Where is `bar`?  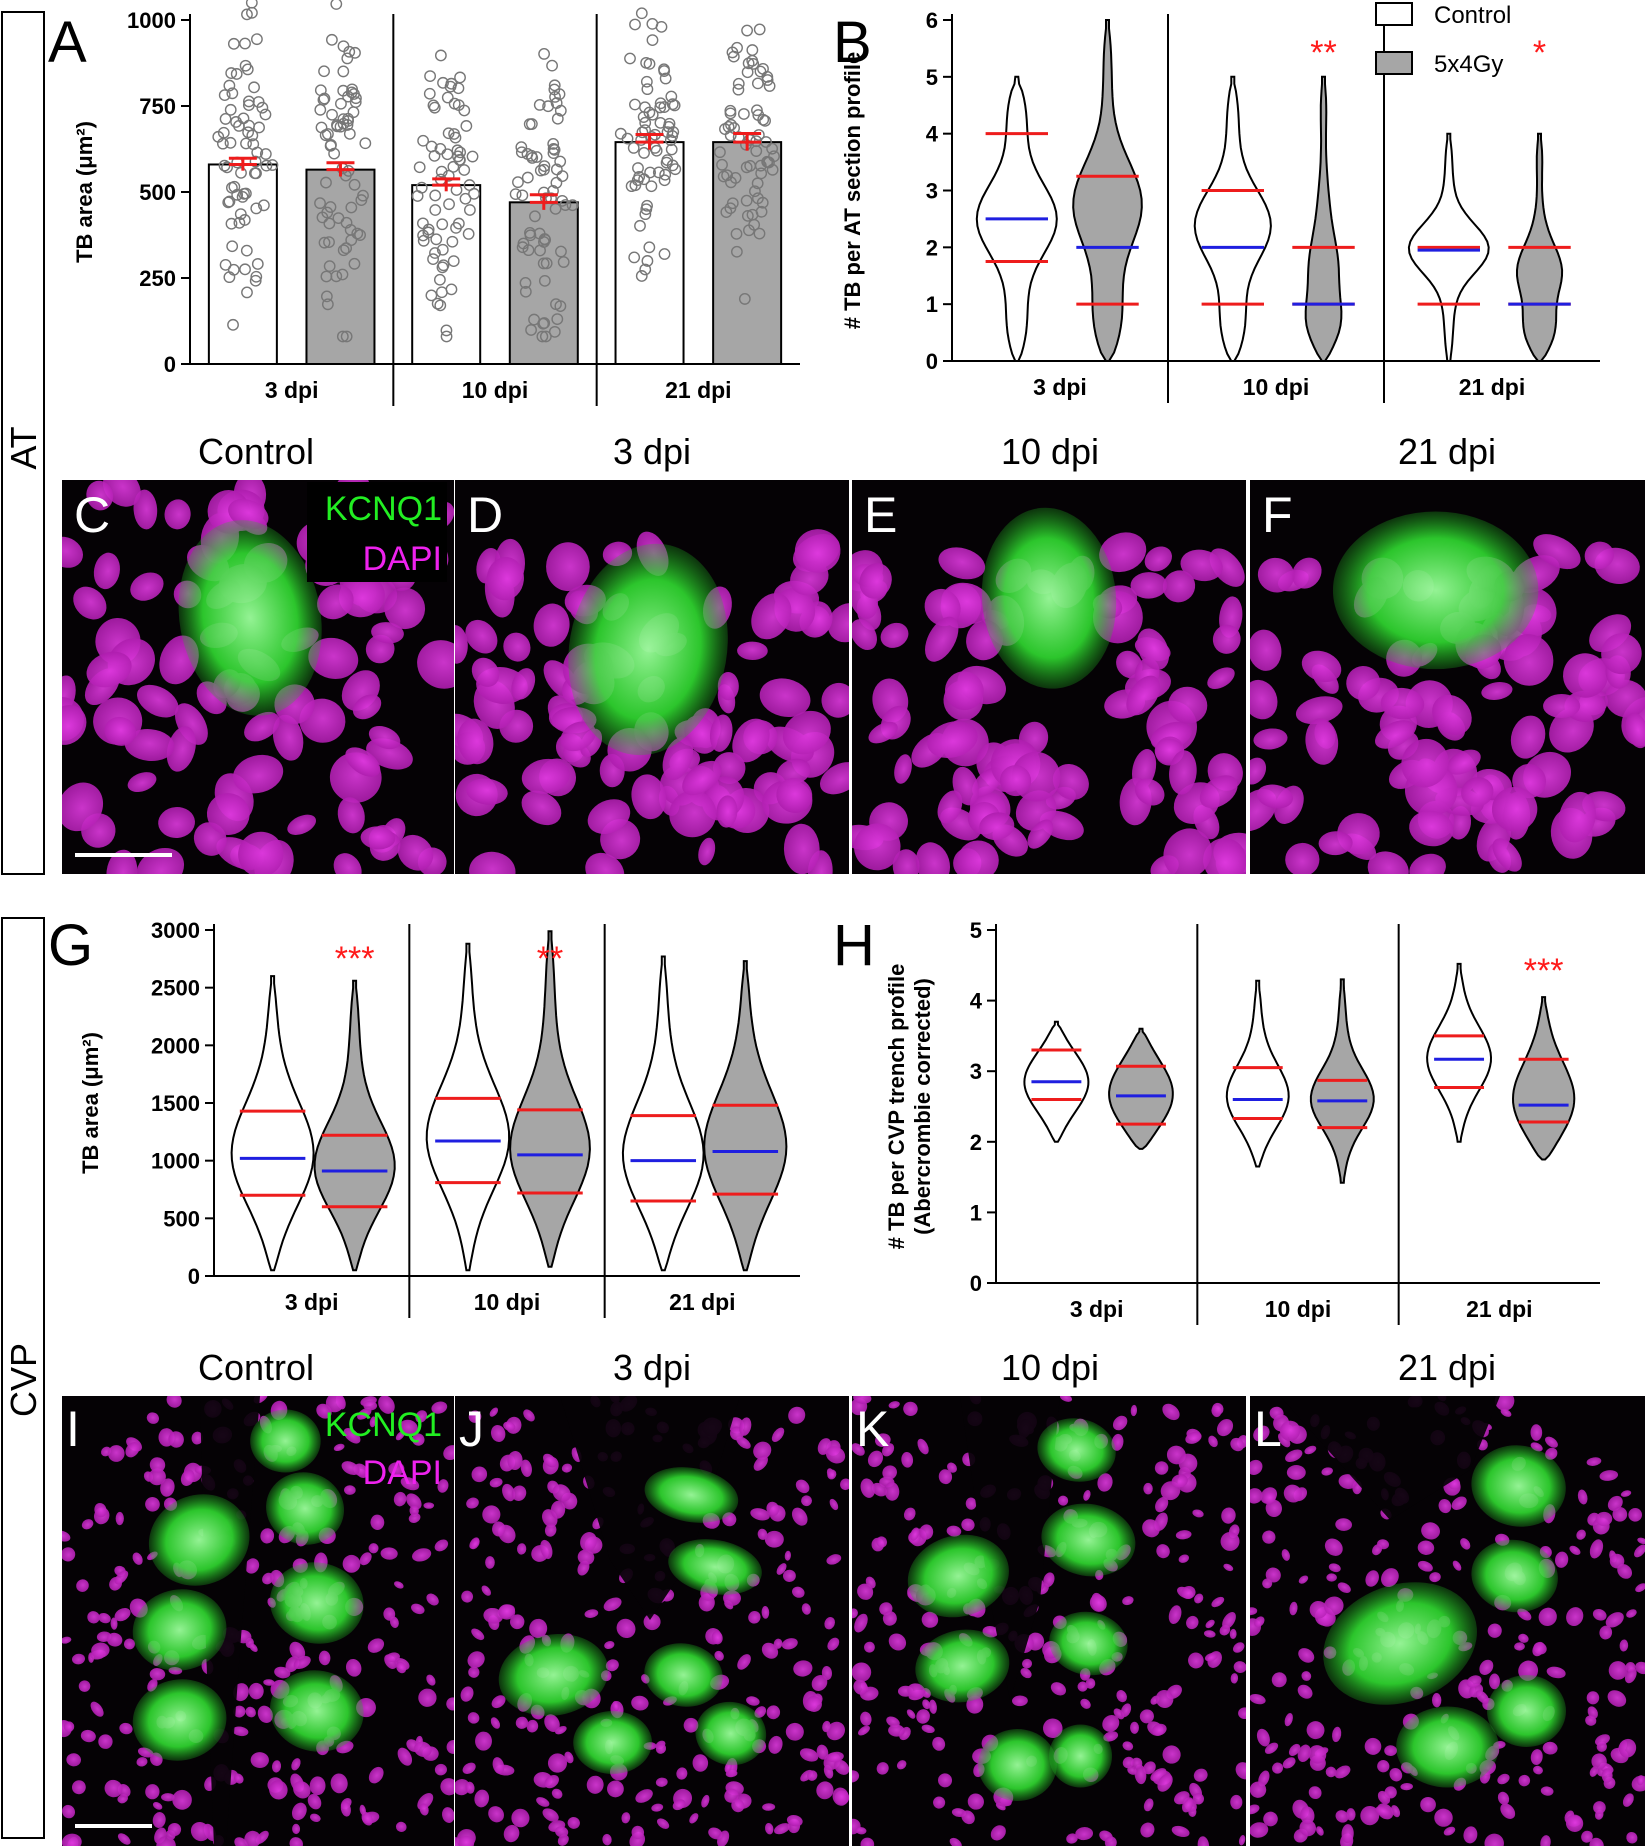 bar is located at coordinates (446, 274).